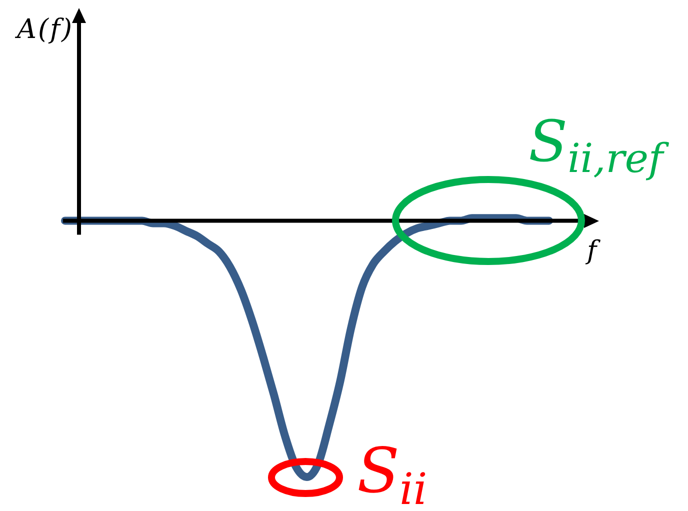  I want to click on annotation: S$_{ii}$, so click(392, 472).